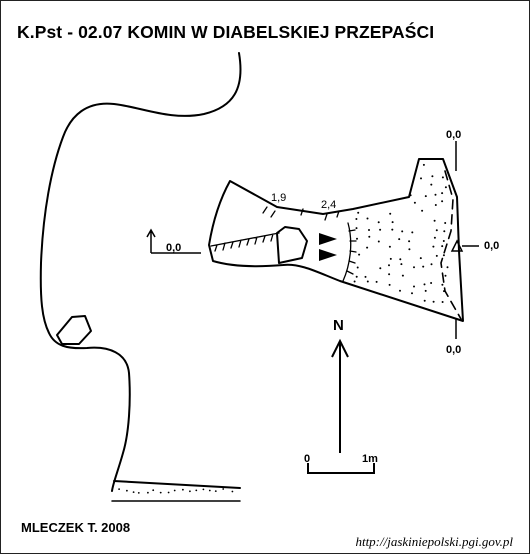 The image size is (530, 555). I want to click on height-top-right: 0,0, so click(454, 135).